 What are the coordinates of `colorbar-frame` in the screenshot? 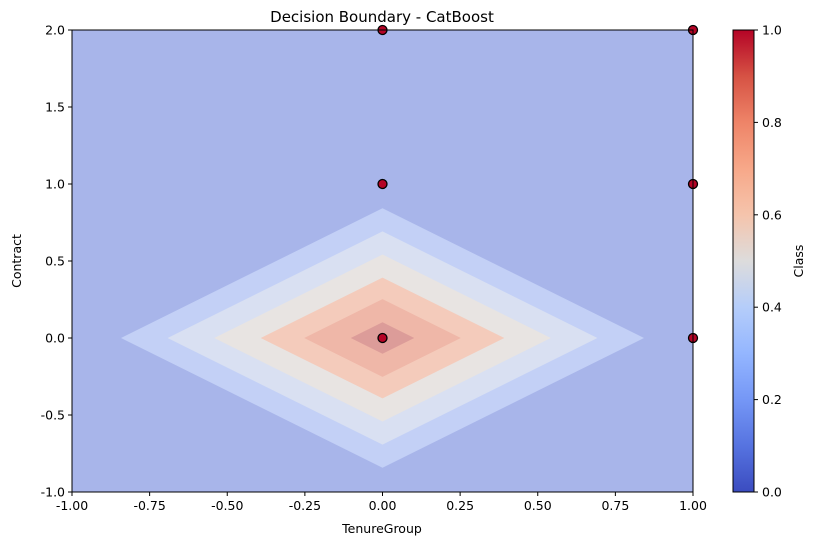 It's located at (743, 261).